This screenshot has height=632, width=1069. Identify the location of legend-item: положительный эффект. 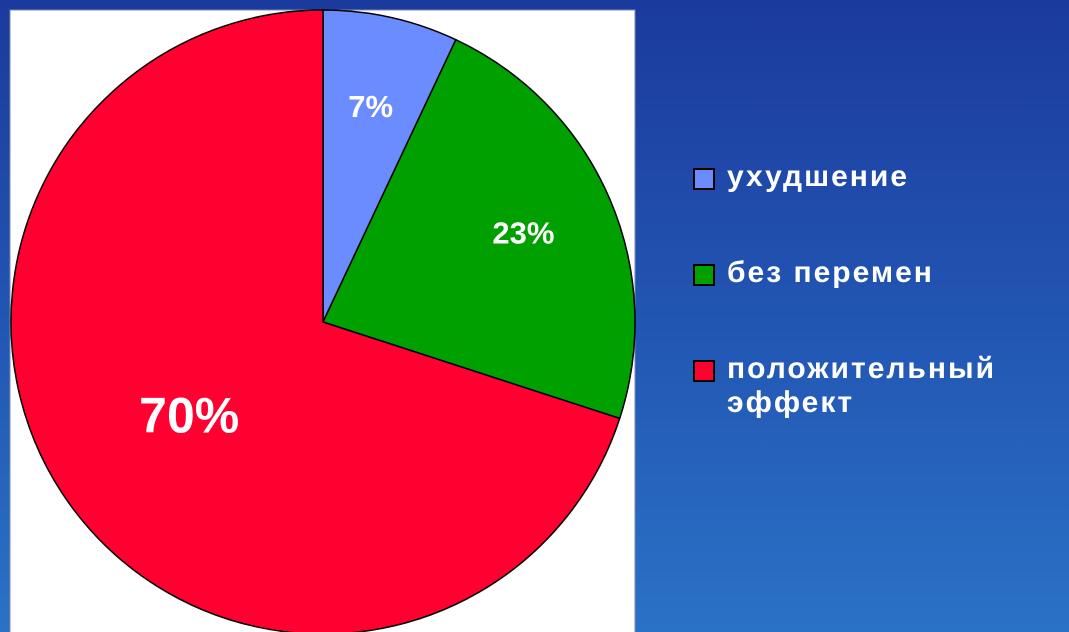
(881, 386).